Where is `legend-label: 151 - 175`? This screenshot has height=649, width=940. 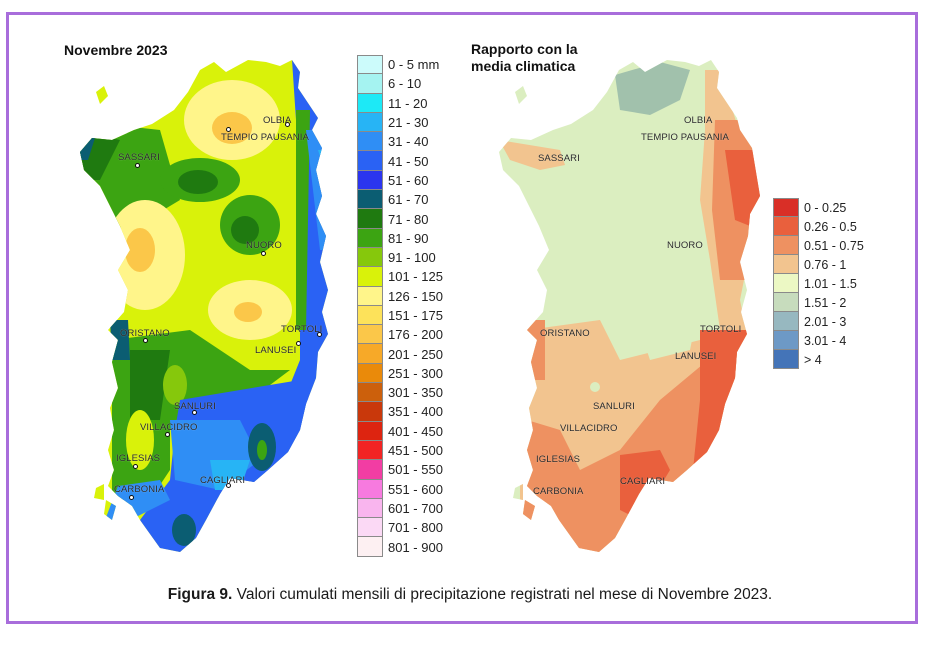
legend-label: 151 - 175 is located at coordinates (415, 315).